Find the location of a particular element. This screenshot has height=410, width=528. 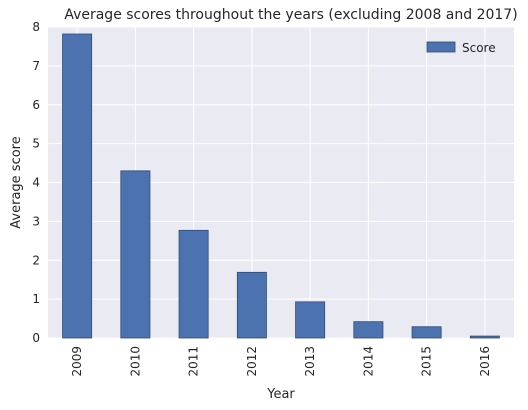

x-tick-label: 2015 is located at coordinates (427, 361).